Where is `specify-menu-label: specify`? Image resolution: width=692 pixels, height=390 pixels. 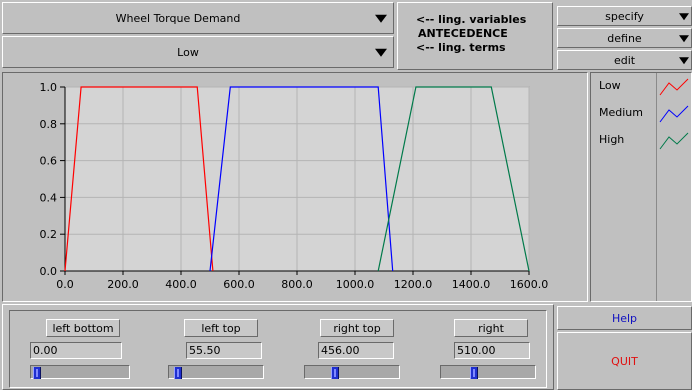
specify-menu-label: specify is located at coordinates (624, 16).